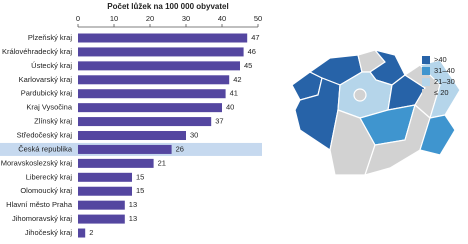 Image resolution: width=468 pixels, height=244 pixels. What do you see at coordinates (234, 93) in the screenshot?
I see `value-label: 41` at bounding box center [234, 93].